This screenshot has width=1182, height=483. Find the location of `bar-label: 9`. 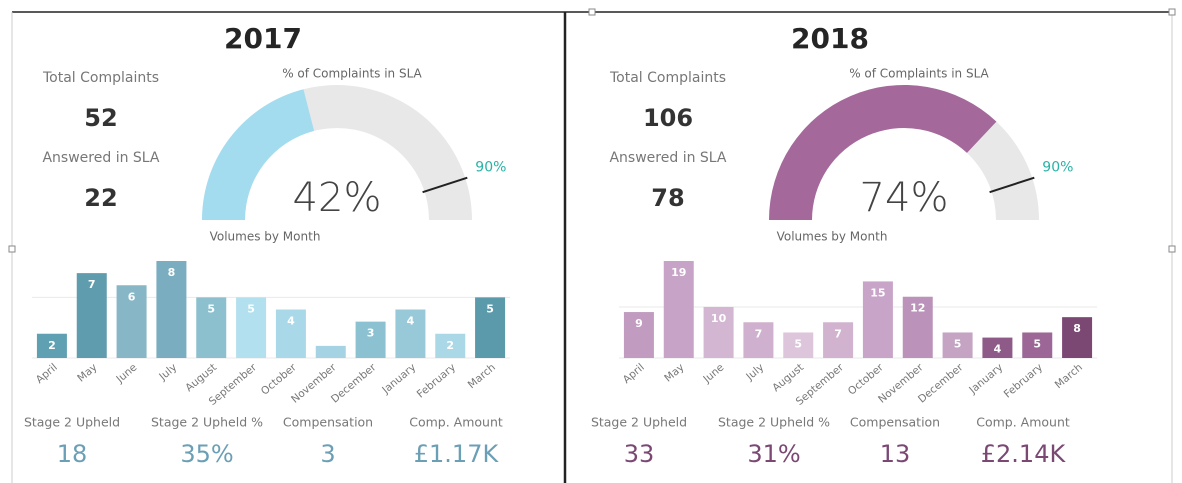

bar-label: 9 is located at coordinates (639, 323).